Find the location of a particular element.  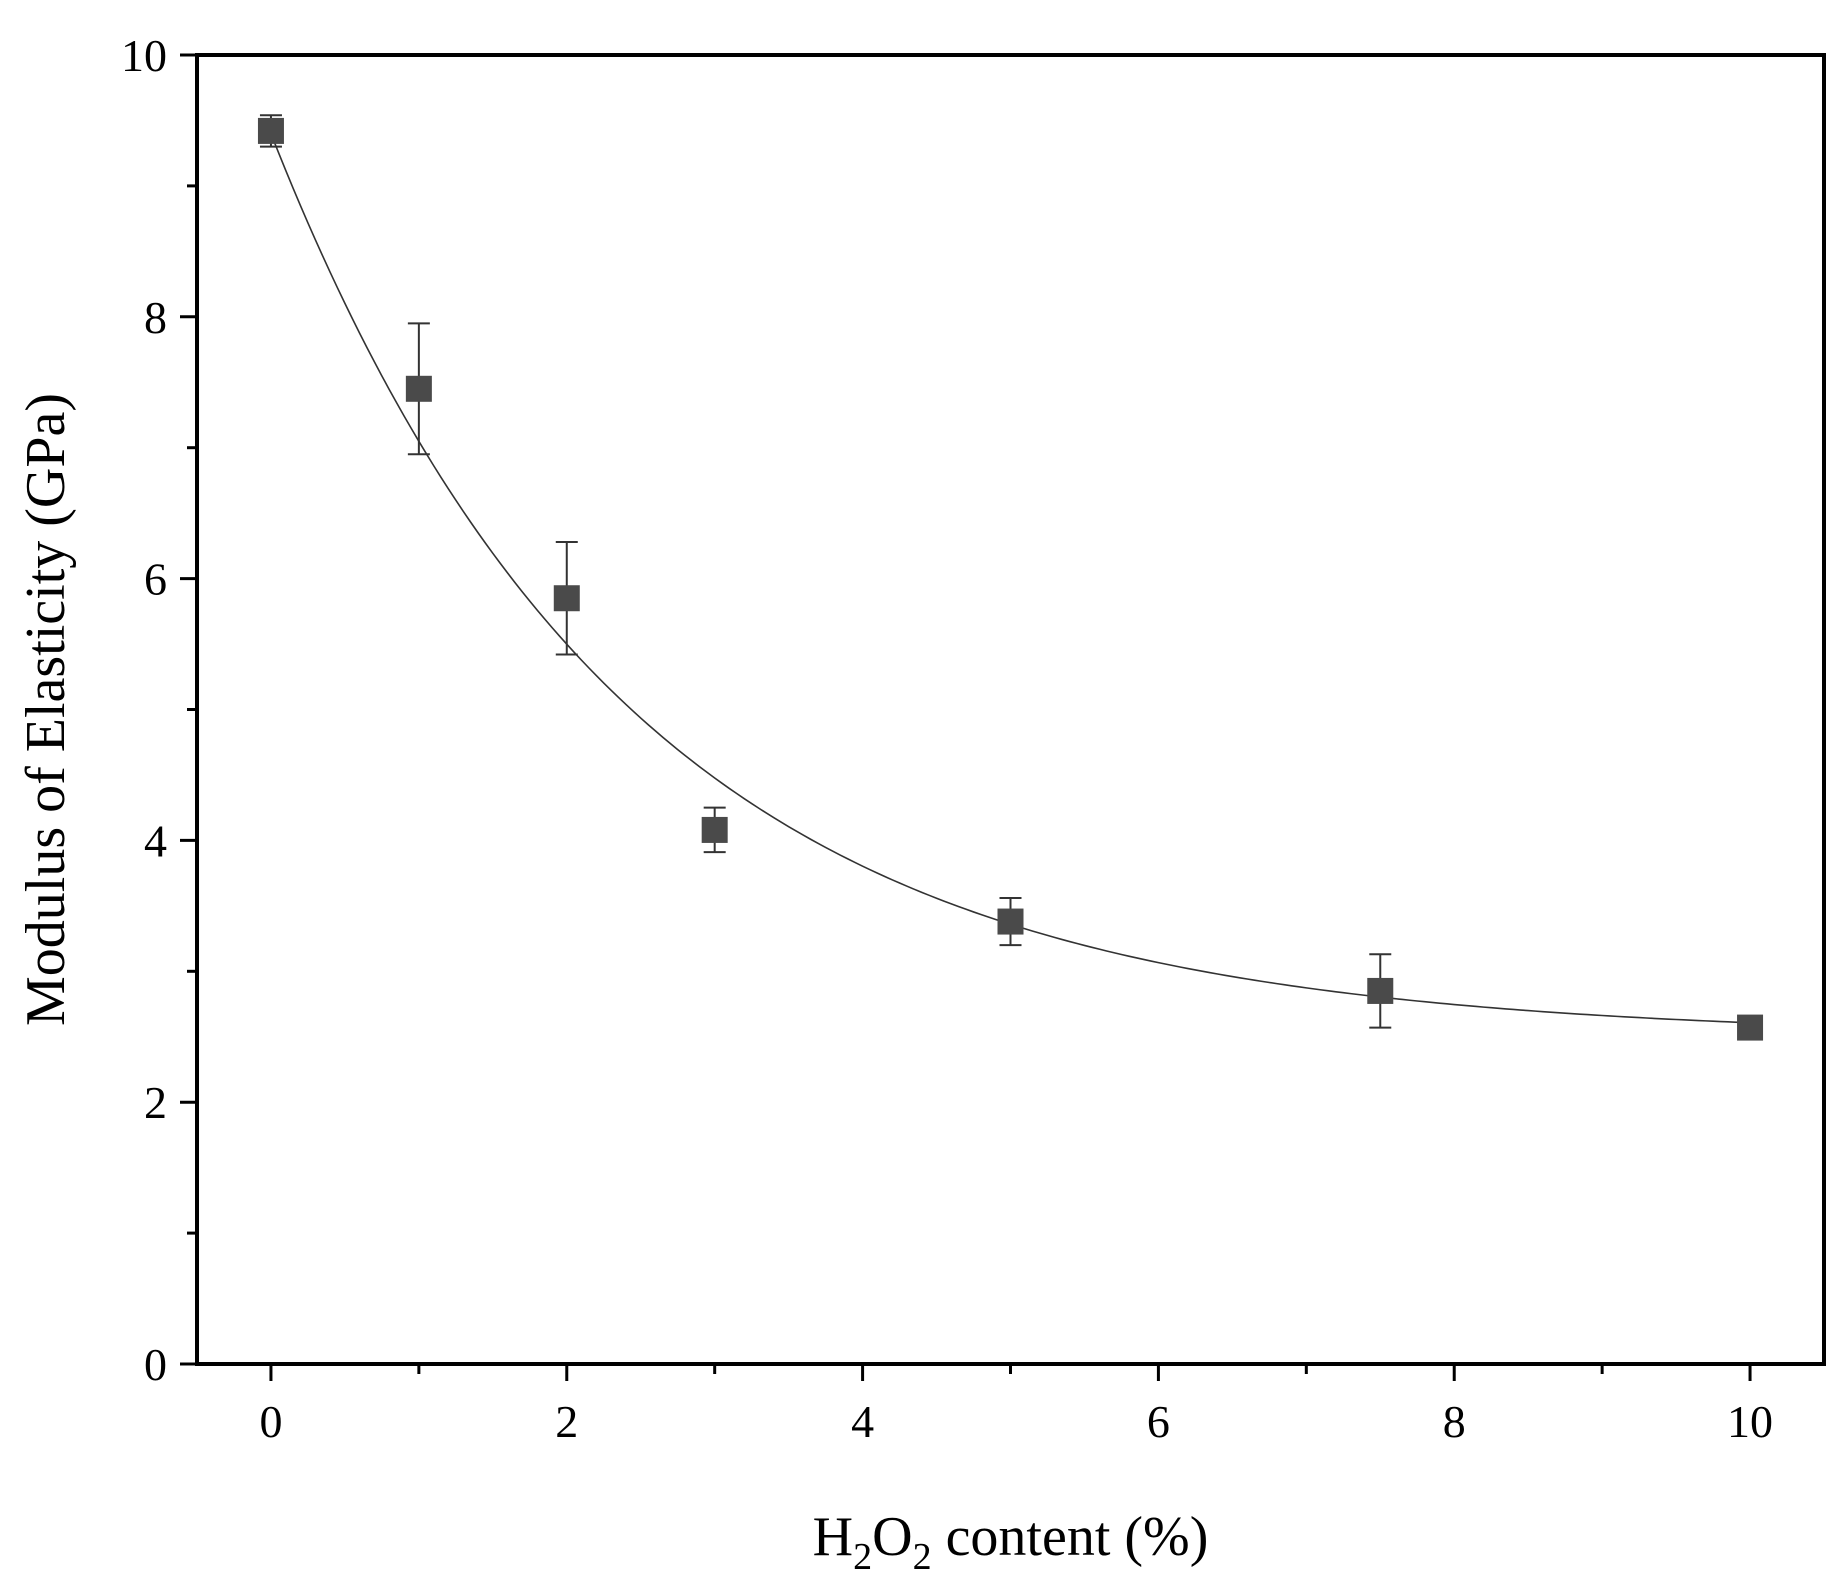

y-tick-label: 0 is located at coordinates (155, 1364).